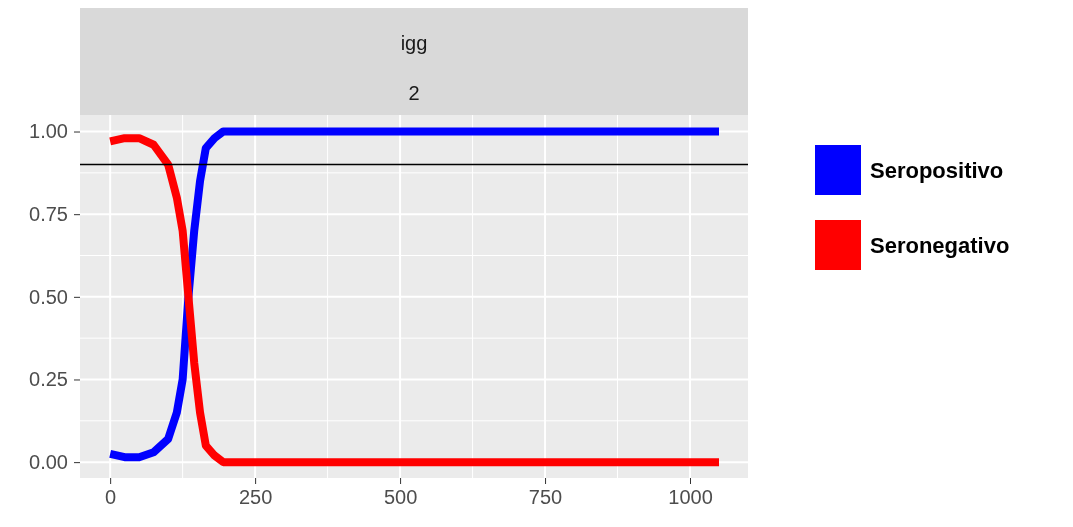 This screenshot has width=1073, height=527. What do you see at coordinates (414, 93) in the screenshot?
I see `chart-subtitle: 2` at bounding box center [414, 93].